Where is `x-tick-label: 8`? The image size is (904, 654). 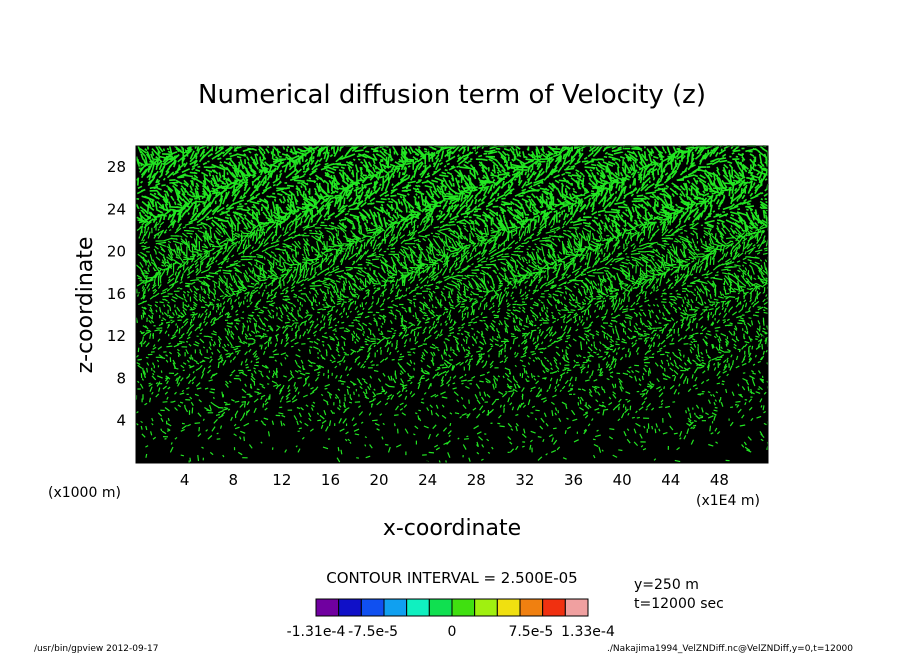 x-tick-label: 8 is located at coordinates (233, 480).